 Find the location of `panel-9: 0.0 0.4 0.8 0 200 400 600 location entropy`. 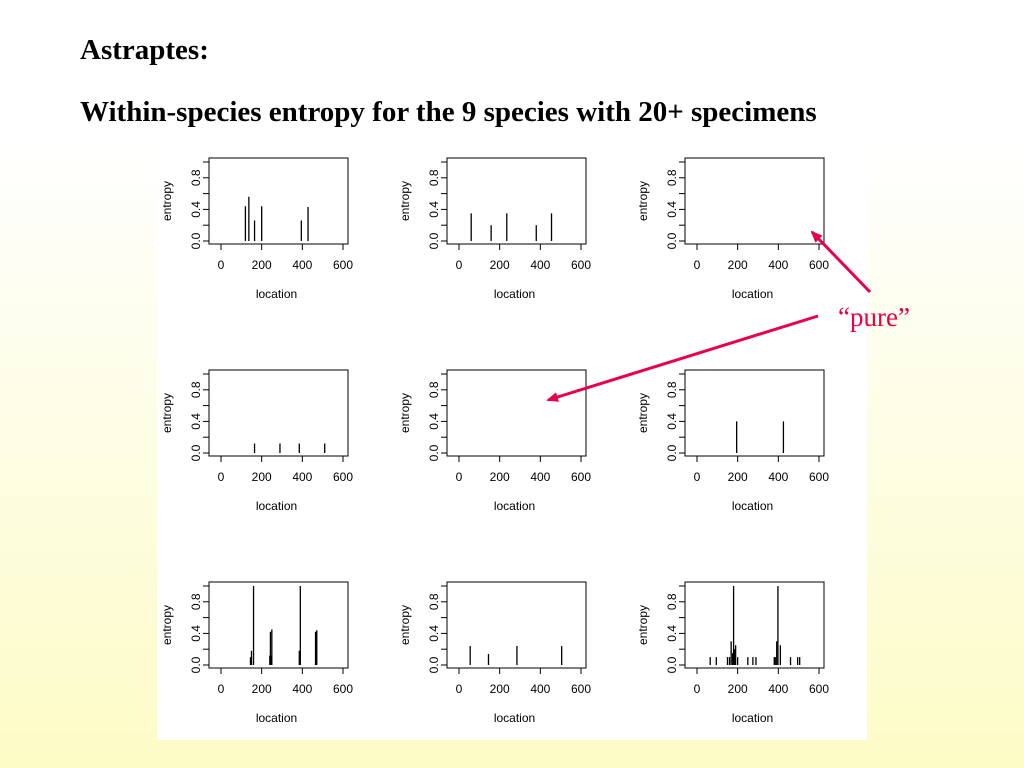

panel-9: 0.0 0.4 0.8 0 200 400 600 location entropy is located at coordinates (732, 653).